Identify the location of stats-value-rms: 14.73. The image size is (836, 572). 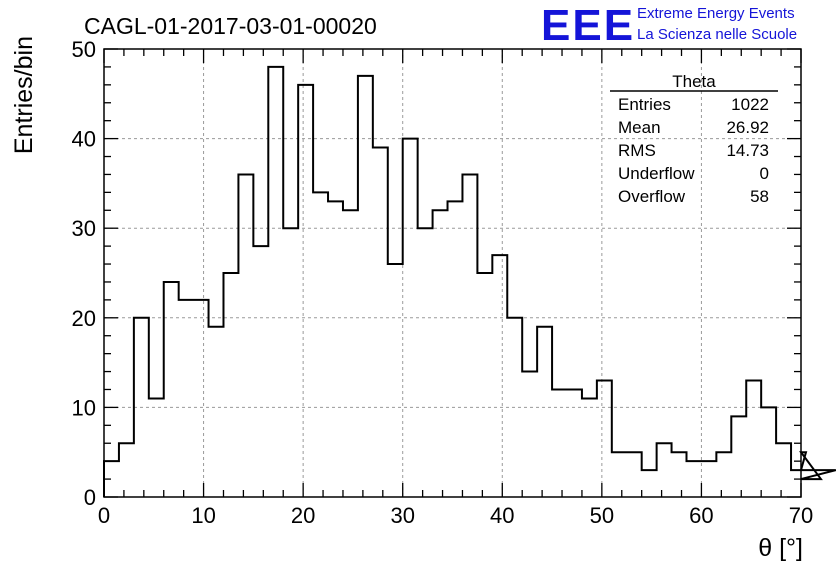
(747, 150).